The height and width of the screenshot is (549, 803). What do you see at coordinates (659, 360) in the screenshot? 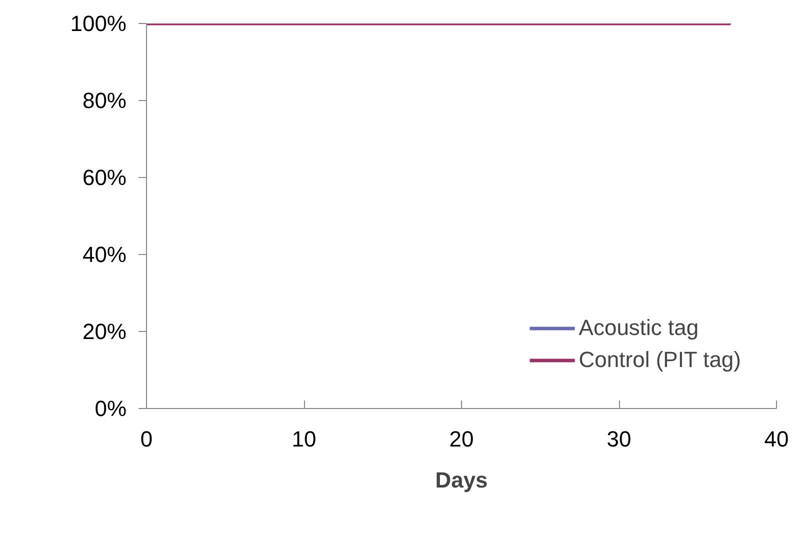
I see `legend-label: Control (PIT tag)` at bounding box center [659, 360].